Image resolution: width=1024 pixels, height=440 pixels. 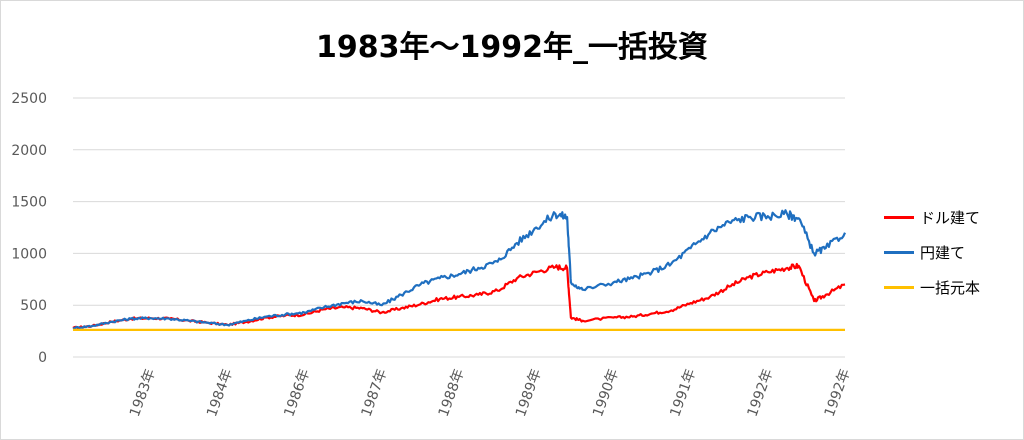 I want to click on x-tick-label-7: 1991年, so click(x=683, y=393).